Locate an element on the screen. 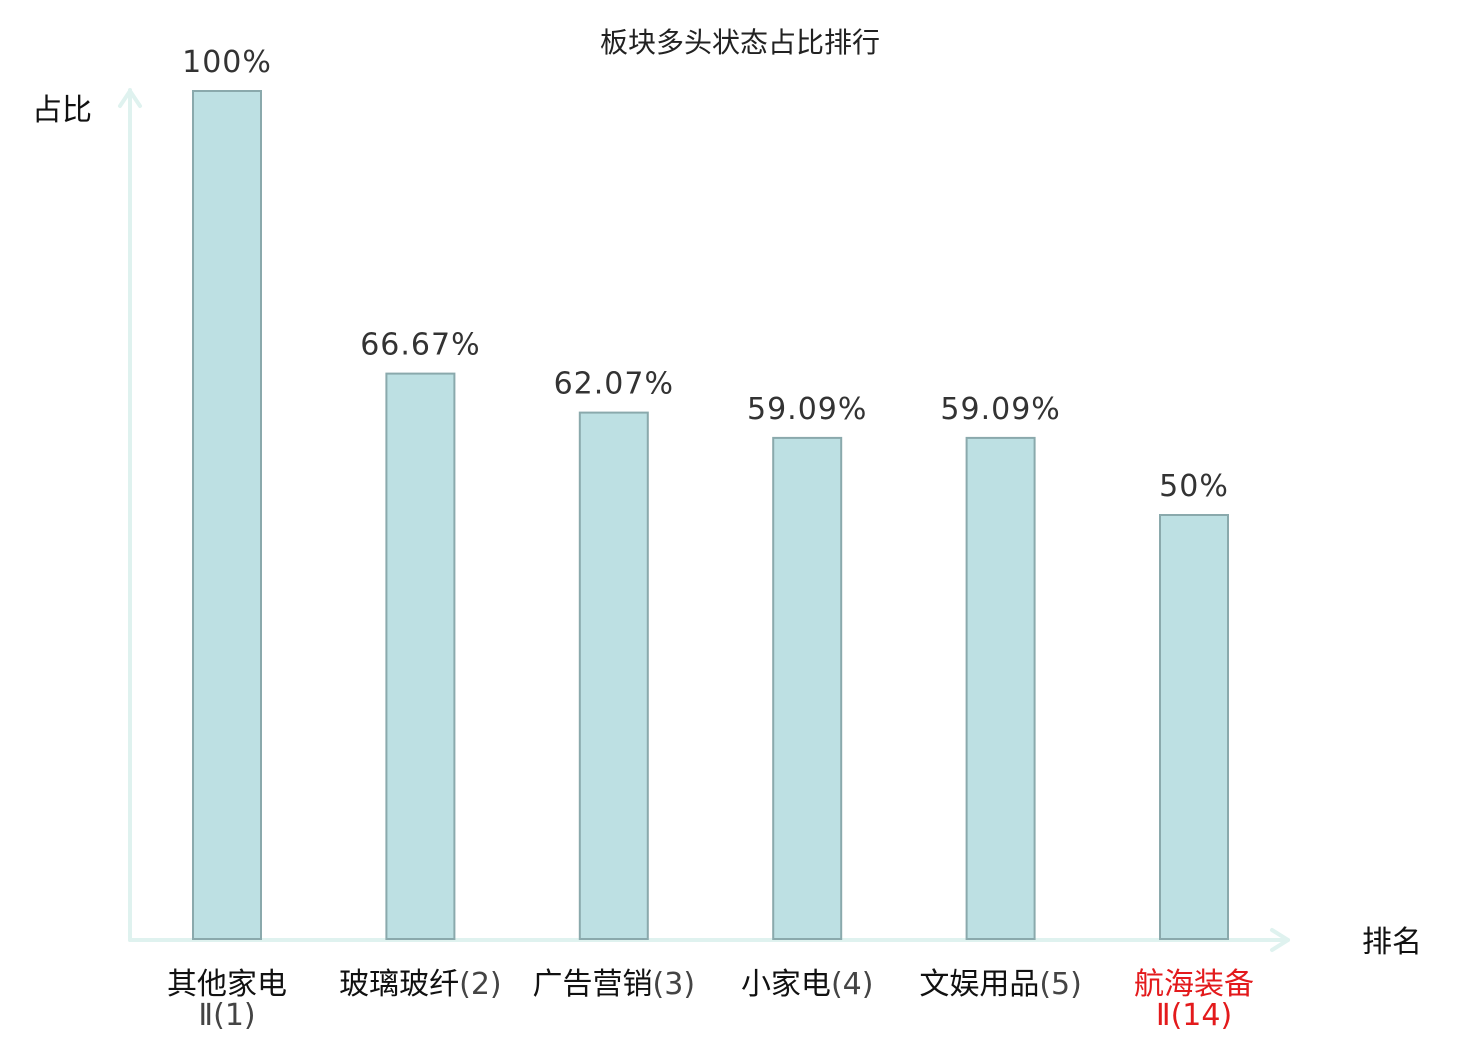  category-name: 小家电 is located at coordinates (786, 984).